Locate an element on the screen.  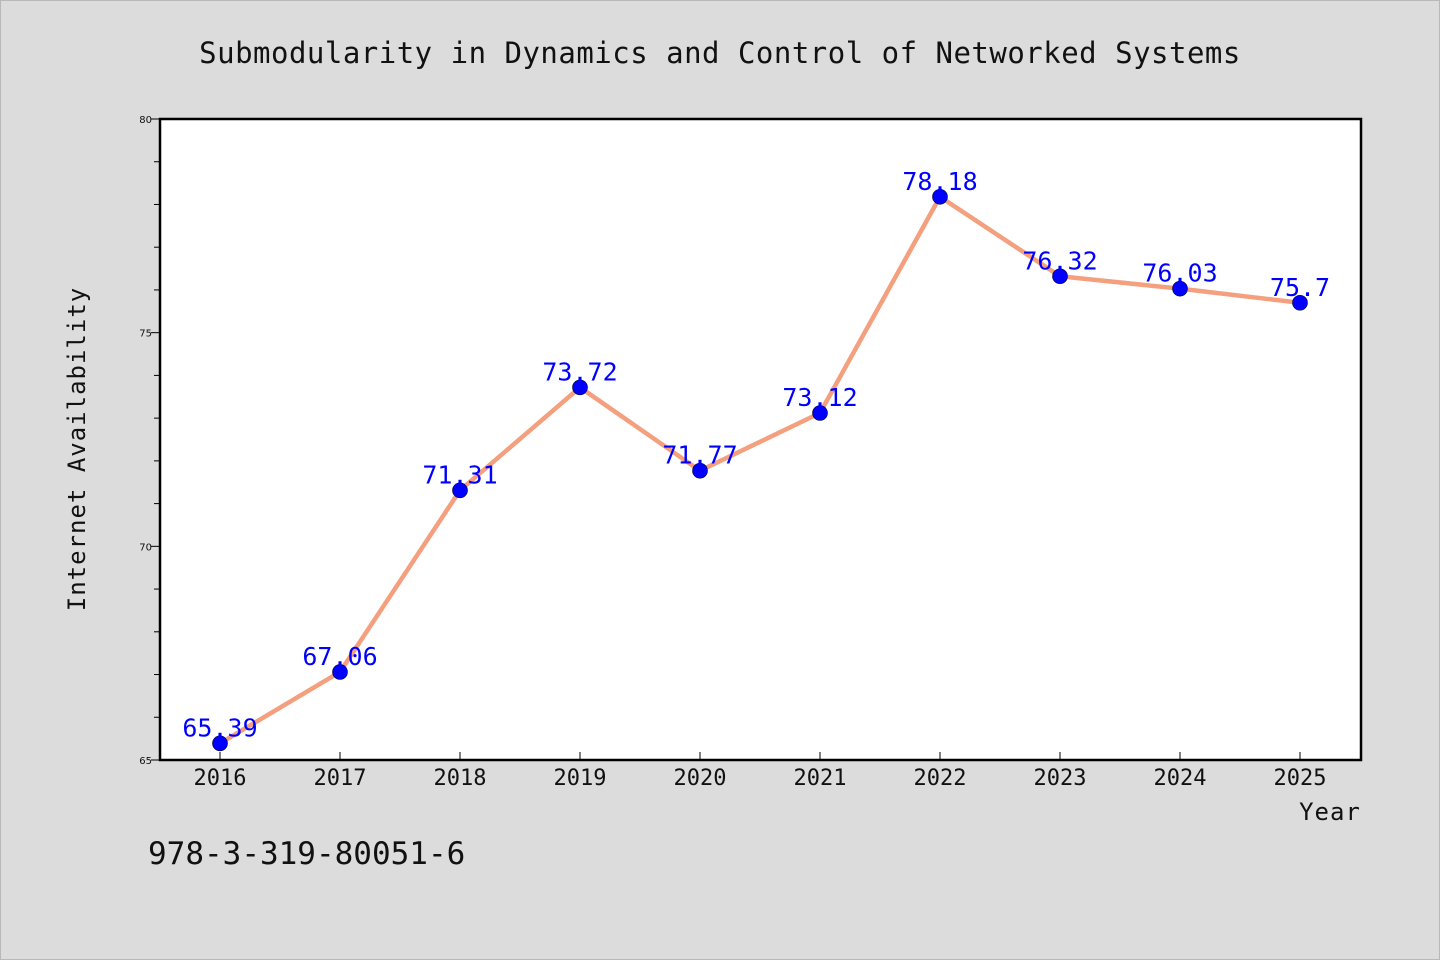
data-label: 73.12 is located at coordinates (819, 397).